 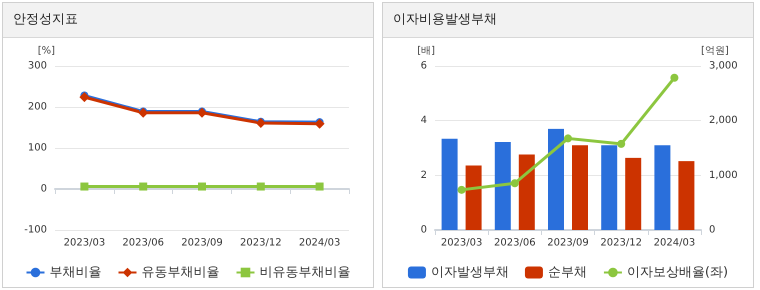 What do you see at coordinates (469, 272) in the screenshot?
I see `legend-label: 이자발생부채` at bounding box center [469, 272].